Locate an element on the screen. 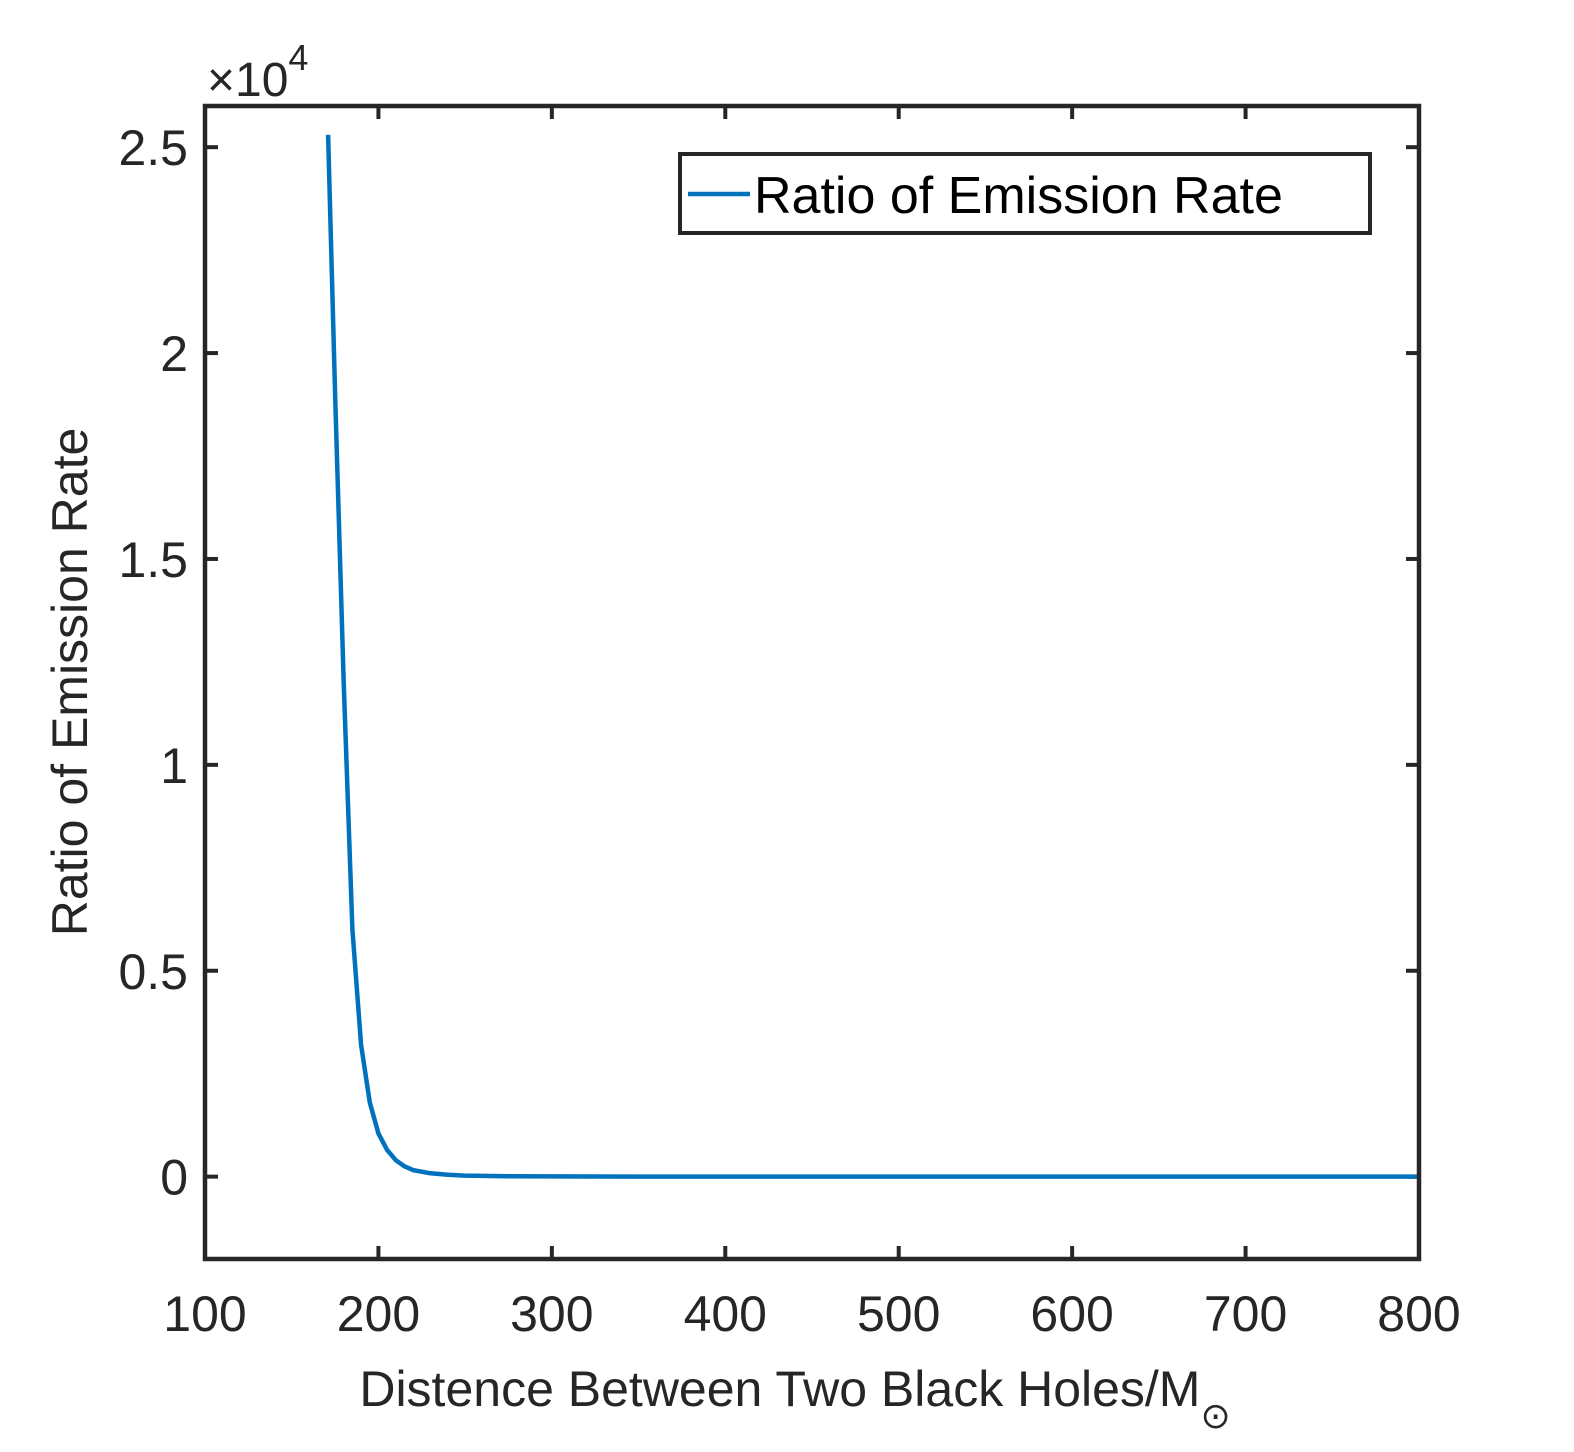  x-tick-label: 500 is located at coordinates (898, 1314).